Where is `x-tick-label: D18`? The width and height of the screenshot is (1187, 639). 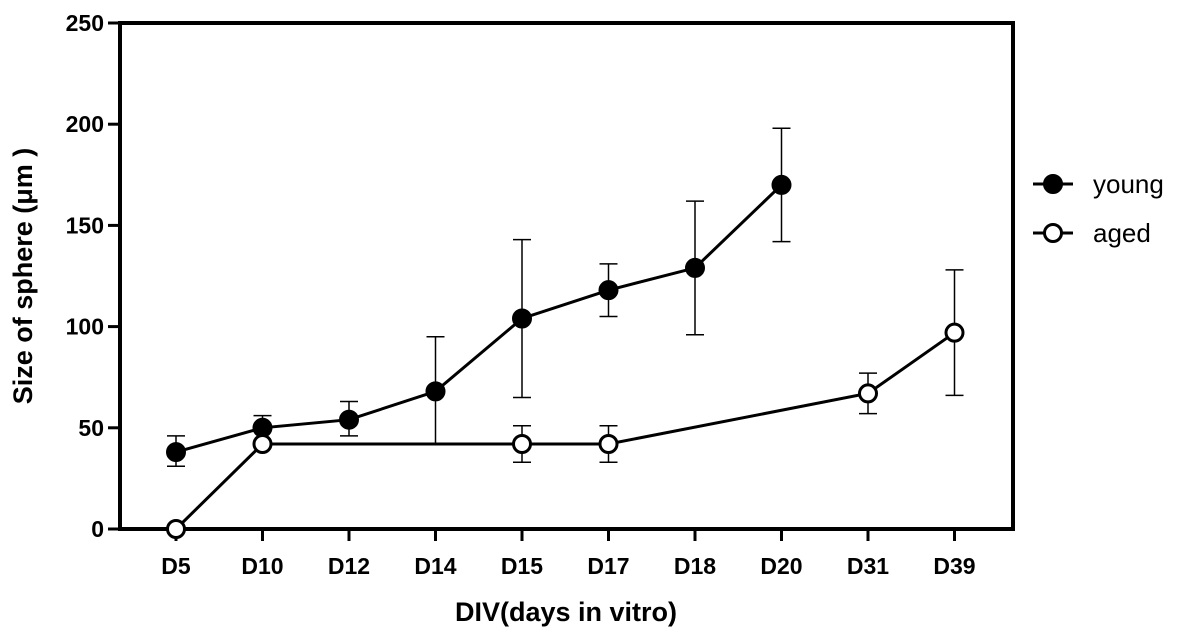 x-tick-label: D18 is located at coordinates (695, 566).